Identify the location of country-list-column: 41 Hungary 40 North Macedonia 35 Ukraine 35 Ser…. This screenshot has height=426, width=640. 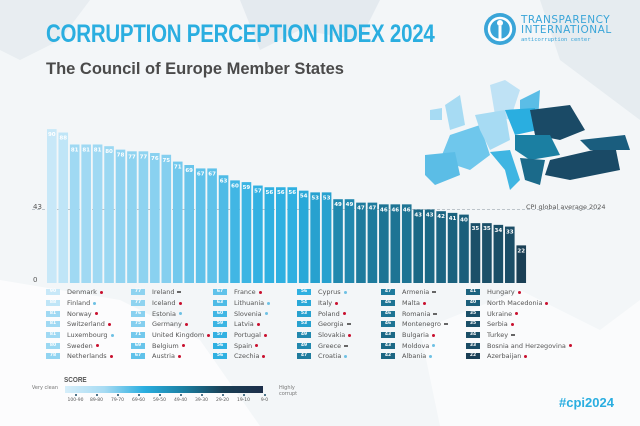
(519, 324).